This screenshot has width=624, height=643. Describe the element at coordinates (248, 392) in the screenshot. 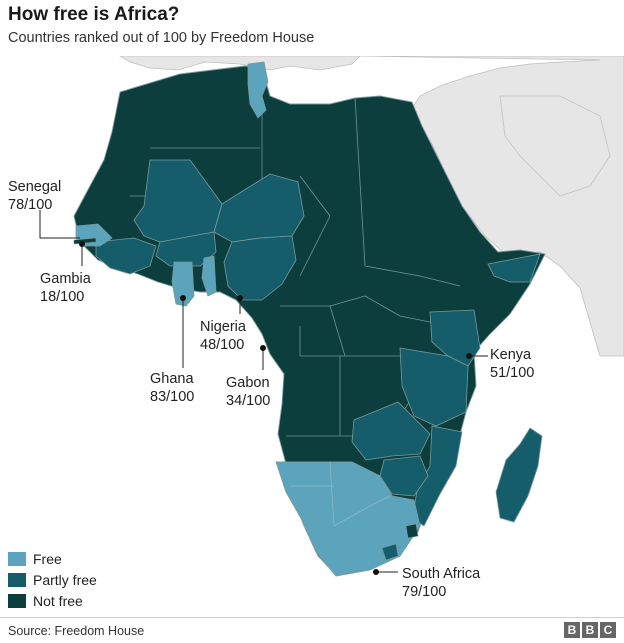

I see `callout-gabon: Gabon 34/100` at that location.